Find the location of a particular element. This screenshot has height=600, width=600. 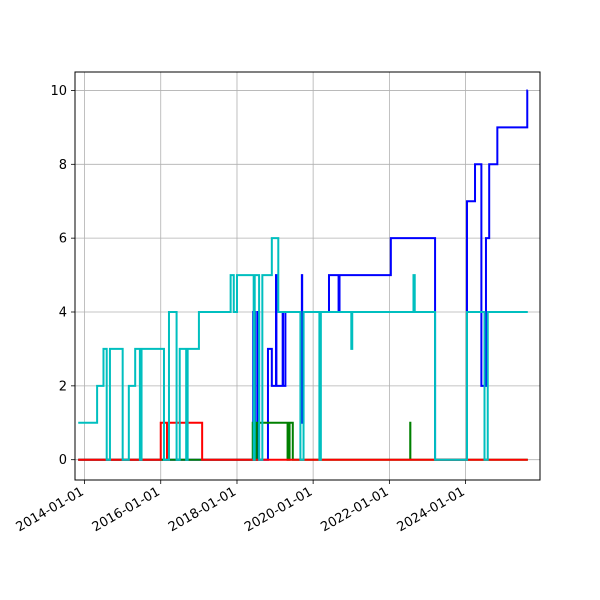

y-axis: 0 2 4 6 8 10 is located at coordinates (62, 276).